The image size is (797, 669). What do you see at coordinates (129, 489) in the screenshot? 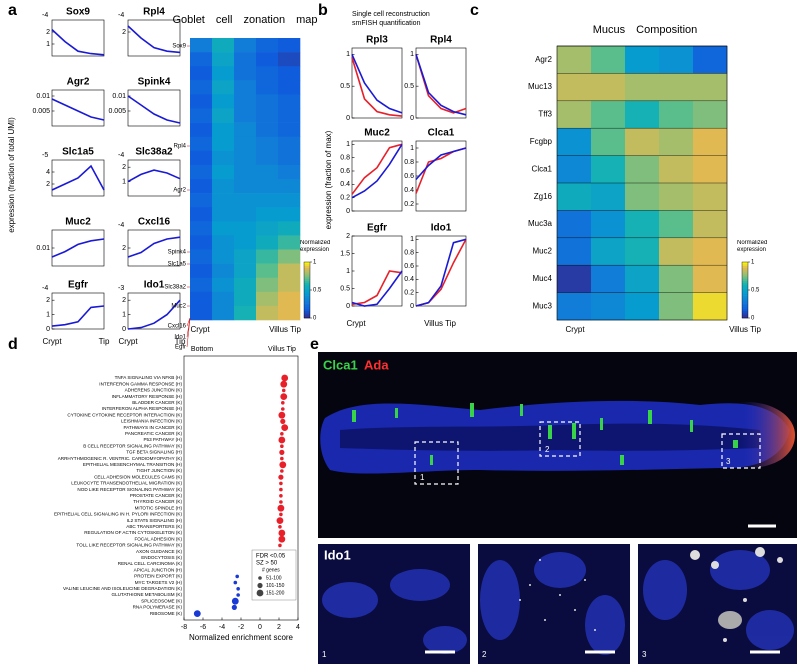
I see `pathway-label: NOD LIKE RECEPTOR SIGNALING PATHWAY (K)` at bounding box center [129, 489].